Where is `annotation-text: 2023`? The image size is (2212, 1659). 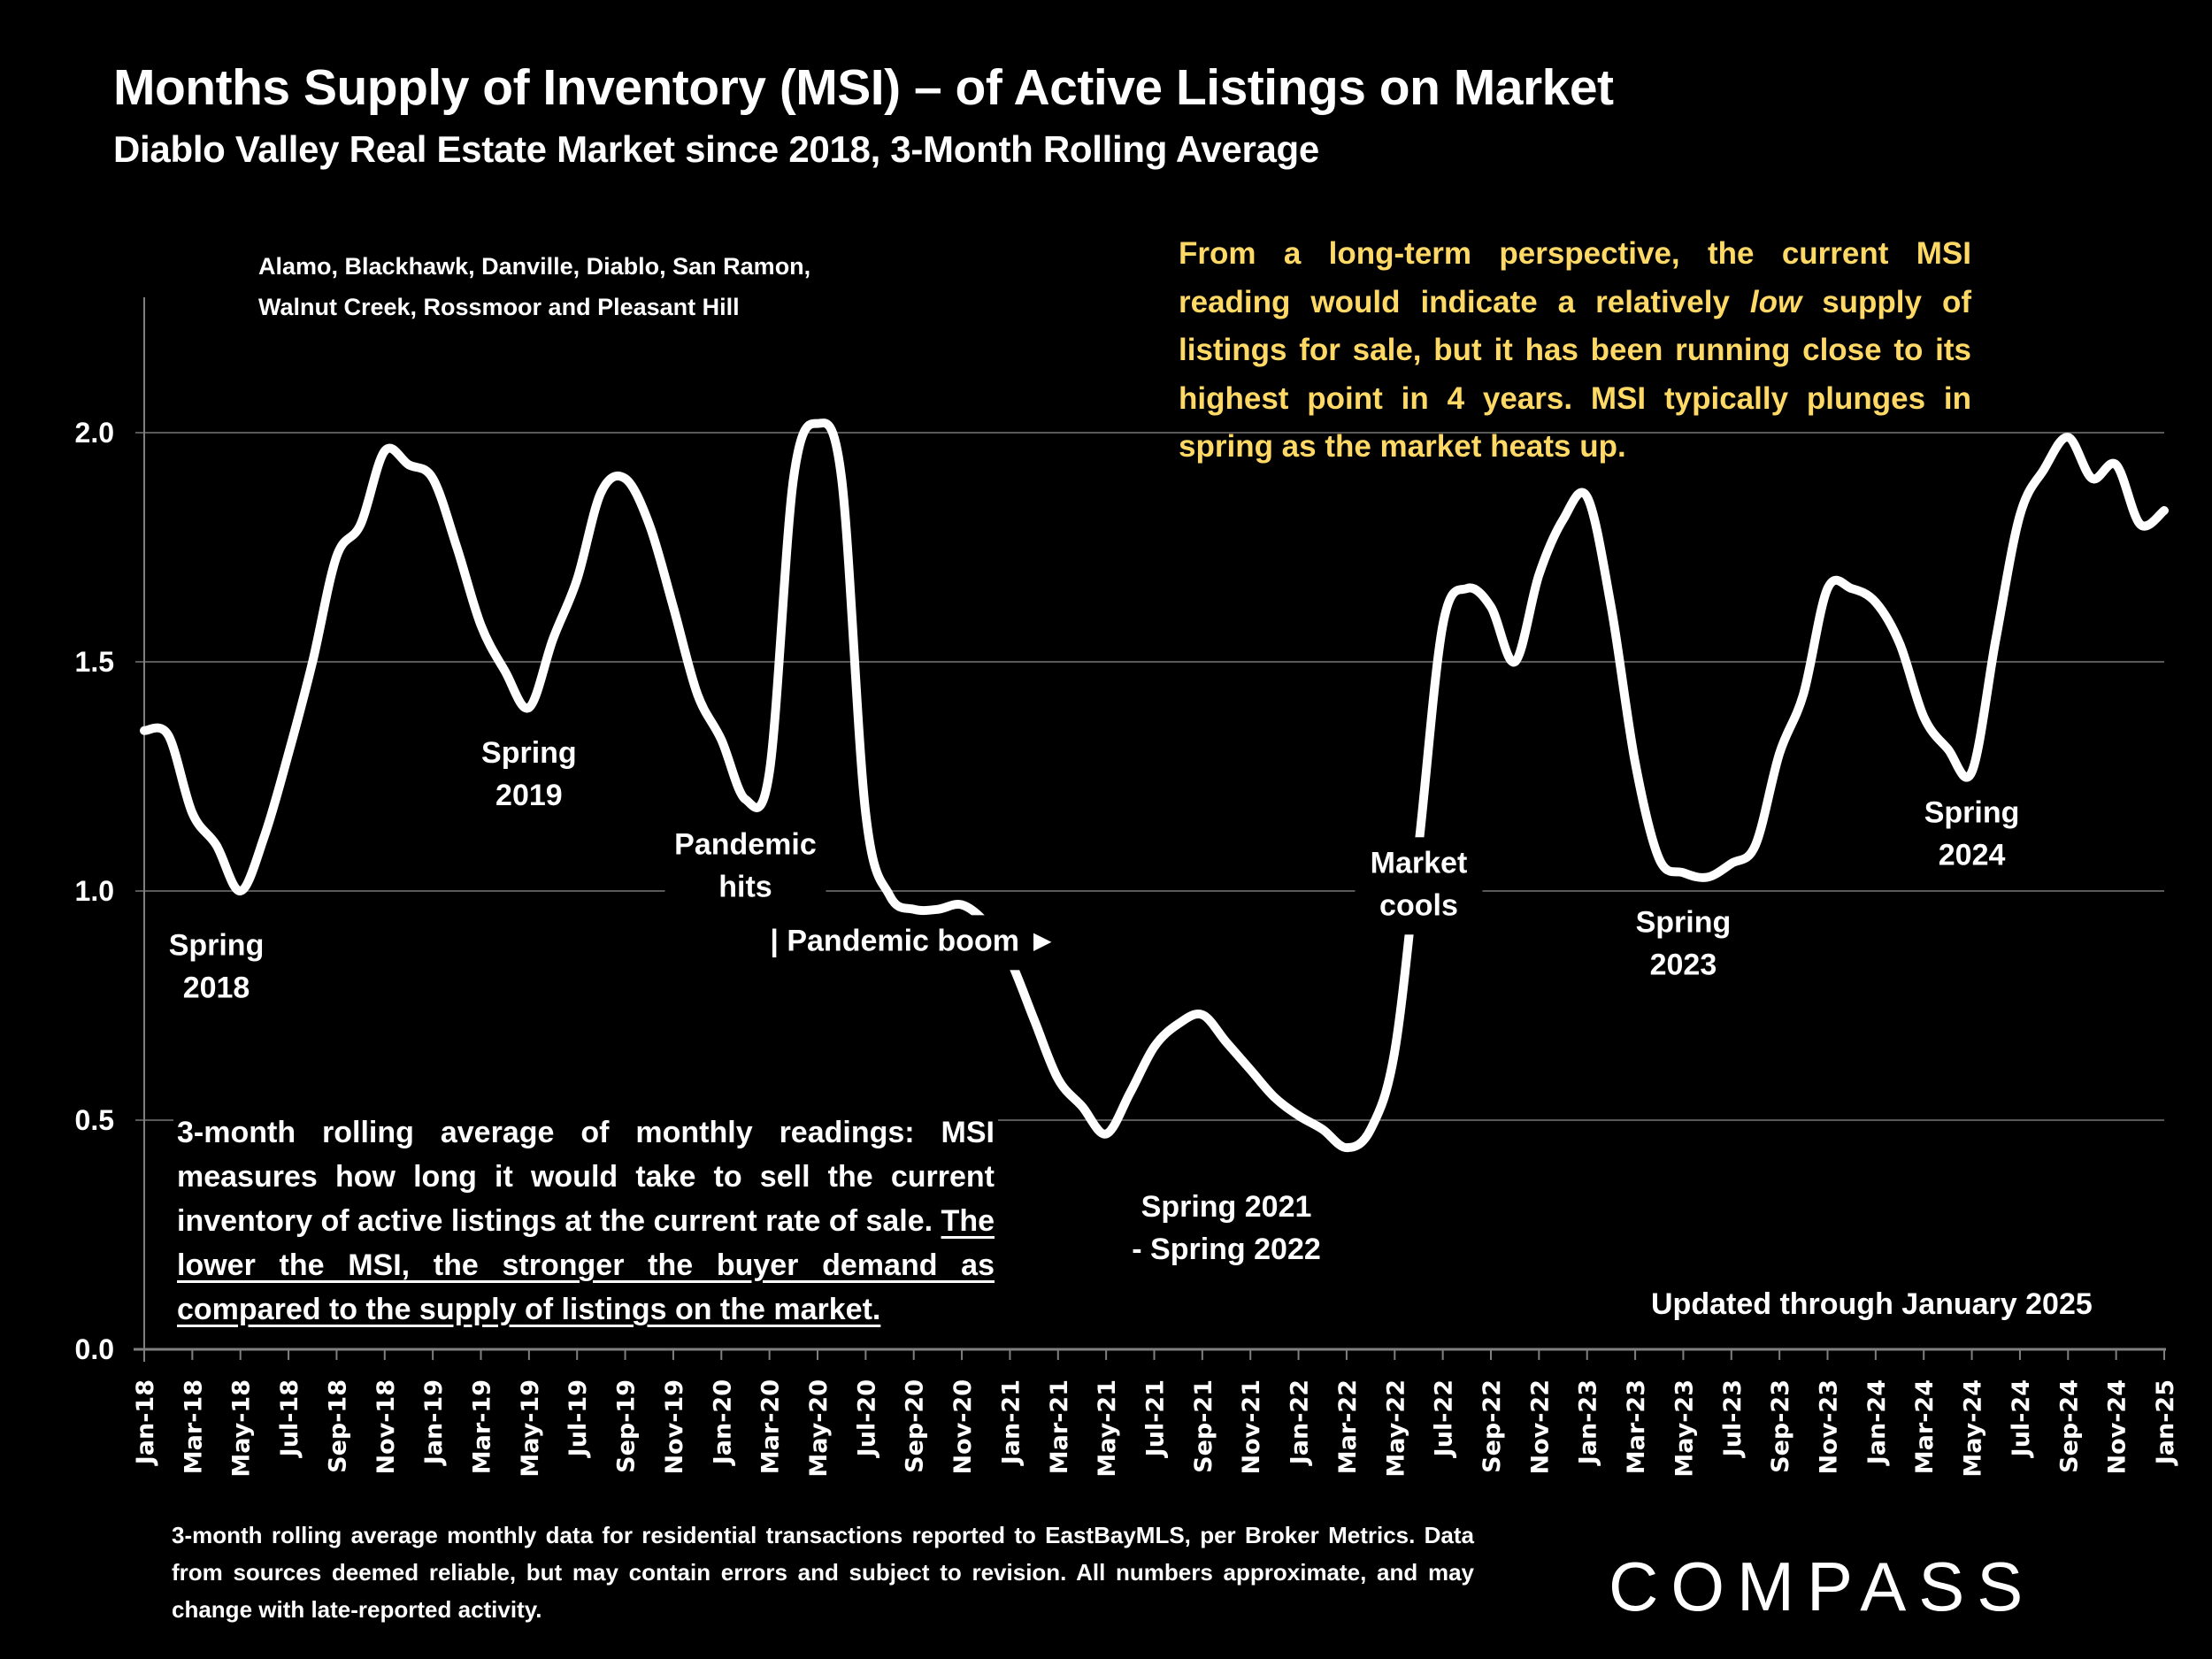
annotation-text: 2023 is located at coordinates (1684, 966).